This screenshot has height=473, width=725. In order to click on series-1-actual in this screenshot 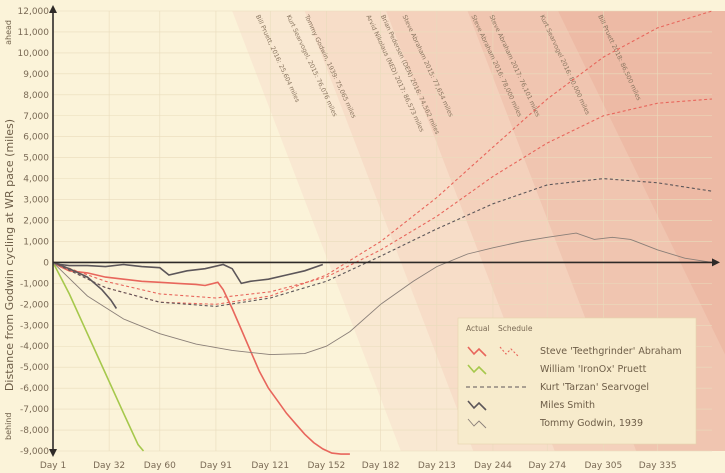, I will do `click(98, 357)`.